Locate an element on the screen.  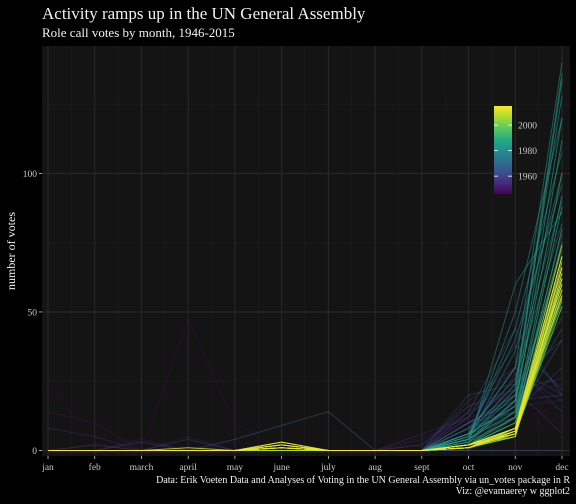
legend-tick-label: 1980 is located at coordinates (527, 152).